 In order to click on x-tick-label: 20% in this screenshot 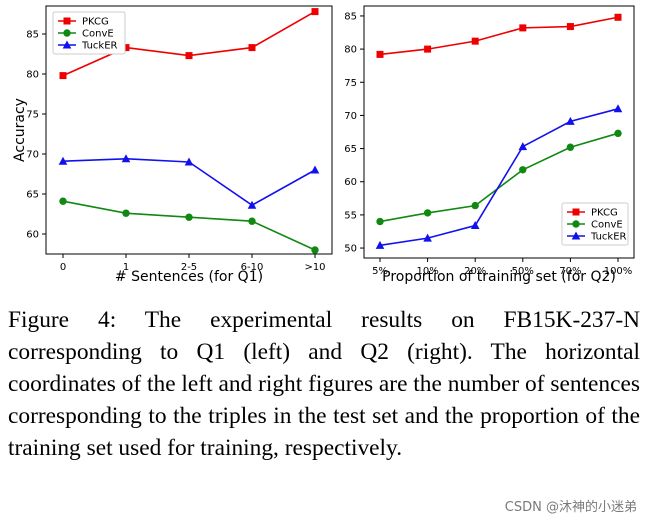, I will do `click(475, 271)`.